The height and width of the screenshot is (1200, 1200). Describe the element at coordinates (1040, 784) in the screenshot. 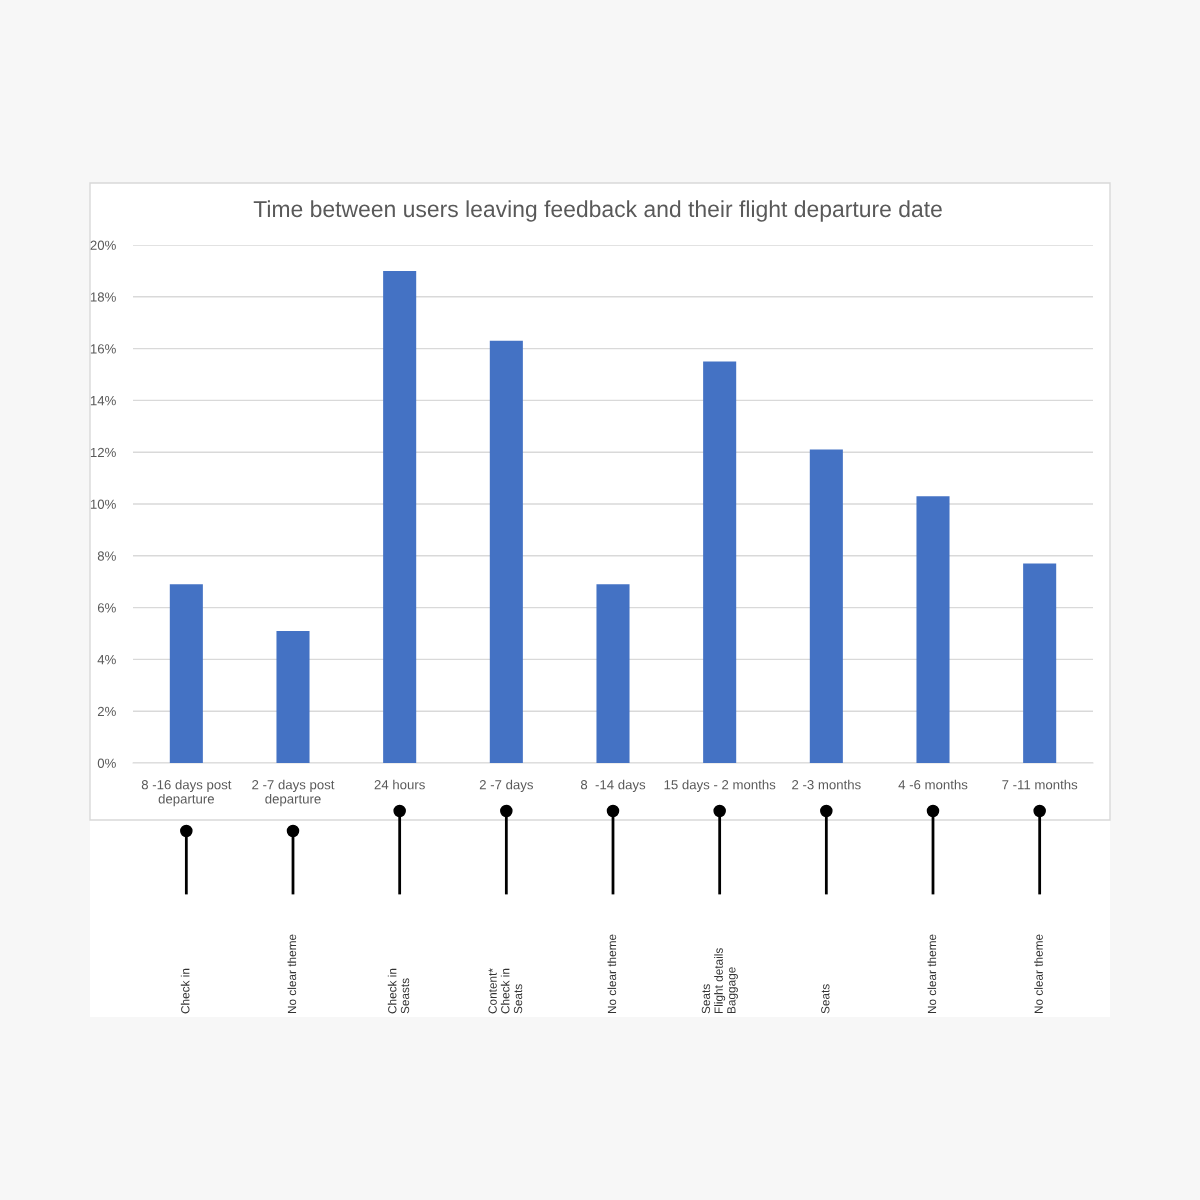

I see `x-tick-label: 7 -11 months` at that location.